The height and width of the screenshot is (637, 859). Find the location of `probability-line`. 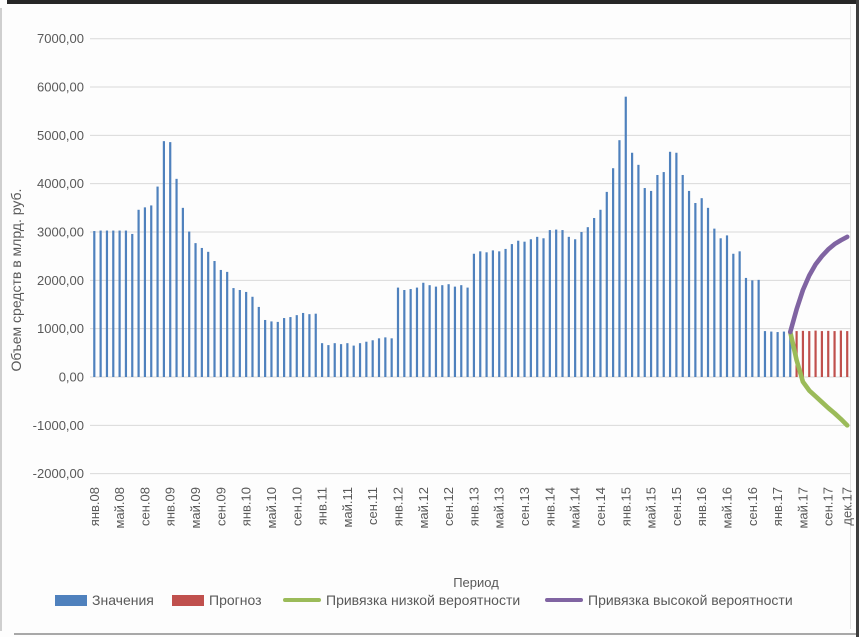

probability-line is located at coordinates (818, 378).